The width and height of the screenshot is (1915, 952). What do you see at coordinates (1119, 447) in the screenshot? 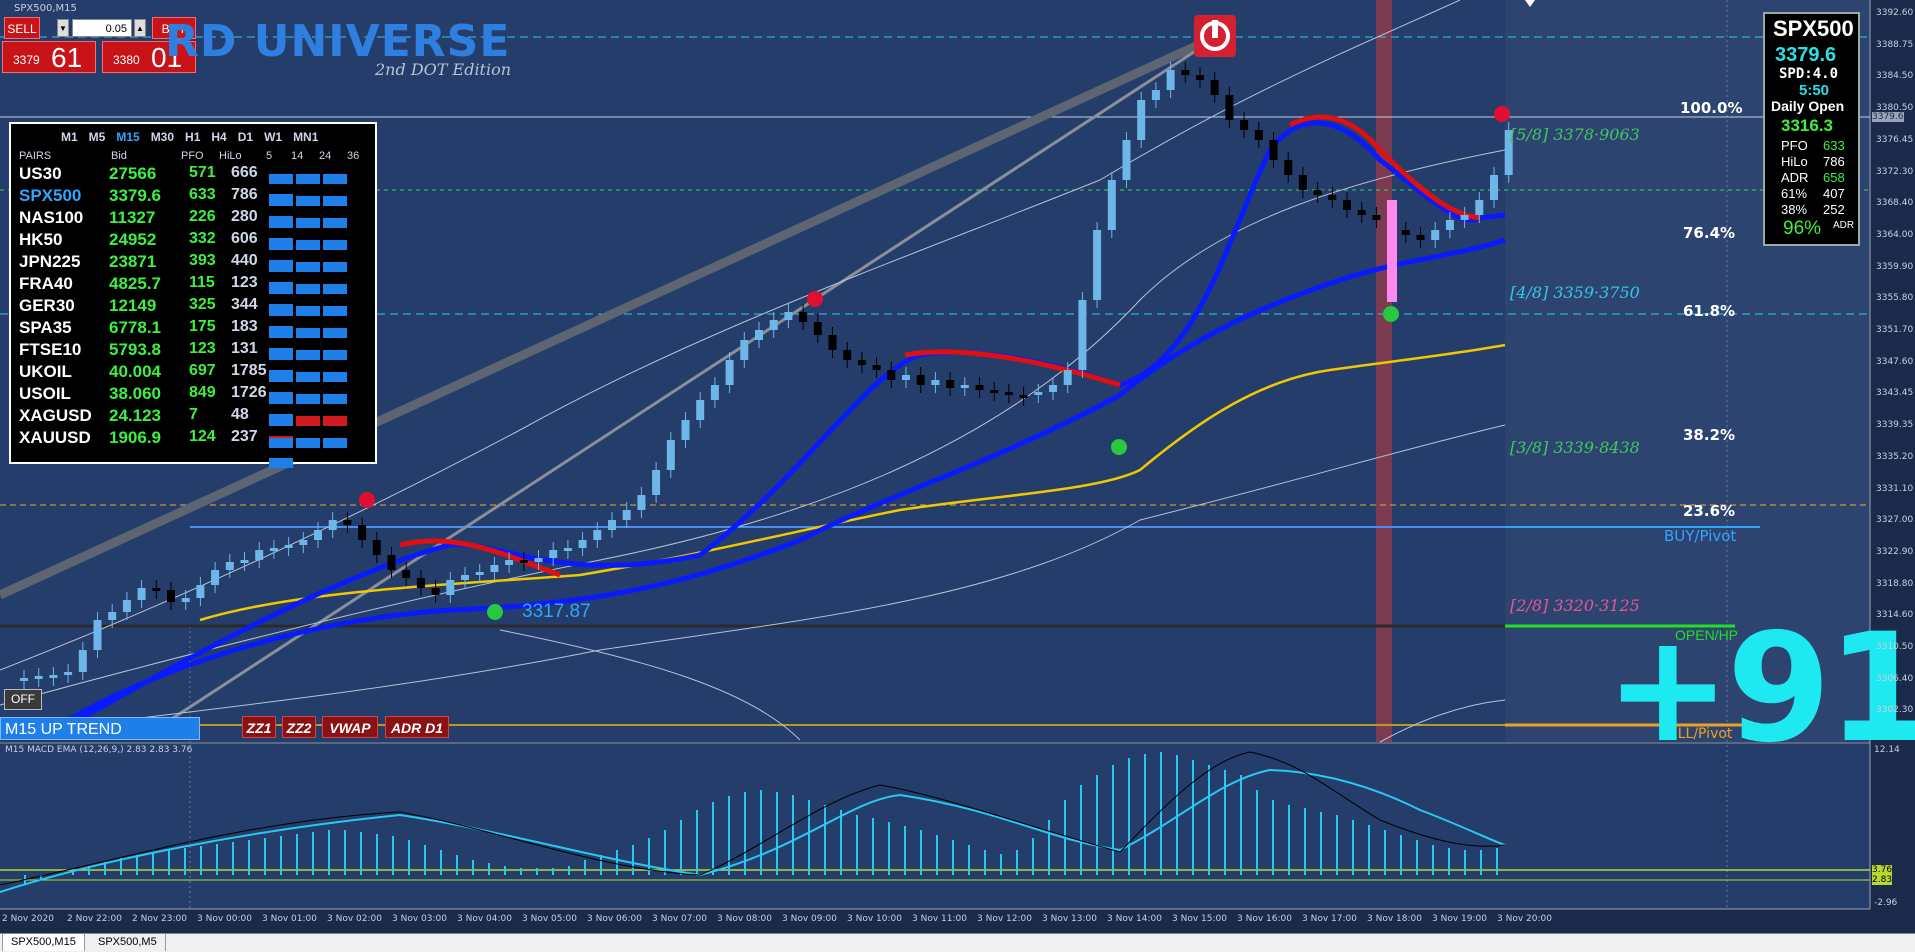
I see `signal-dot-green` at bounding box center [1119, 447].